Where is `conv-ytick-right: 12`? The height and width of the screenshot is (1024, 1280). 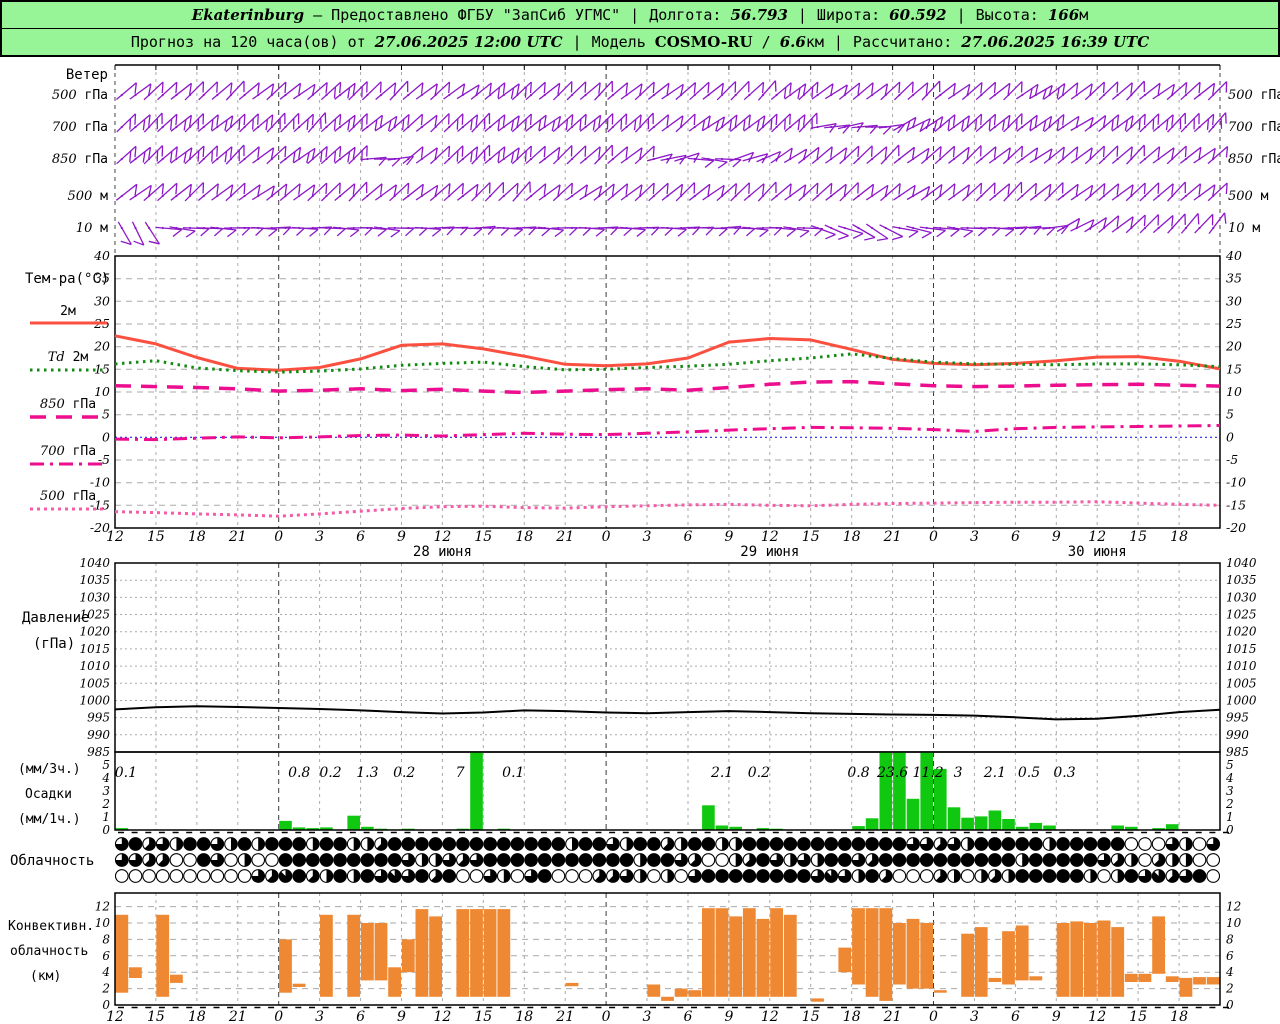
conv-ytick-right: 12 is located at coordinates (1233, 907).